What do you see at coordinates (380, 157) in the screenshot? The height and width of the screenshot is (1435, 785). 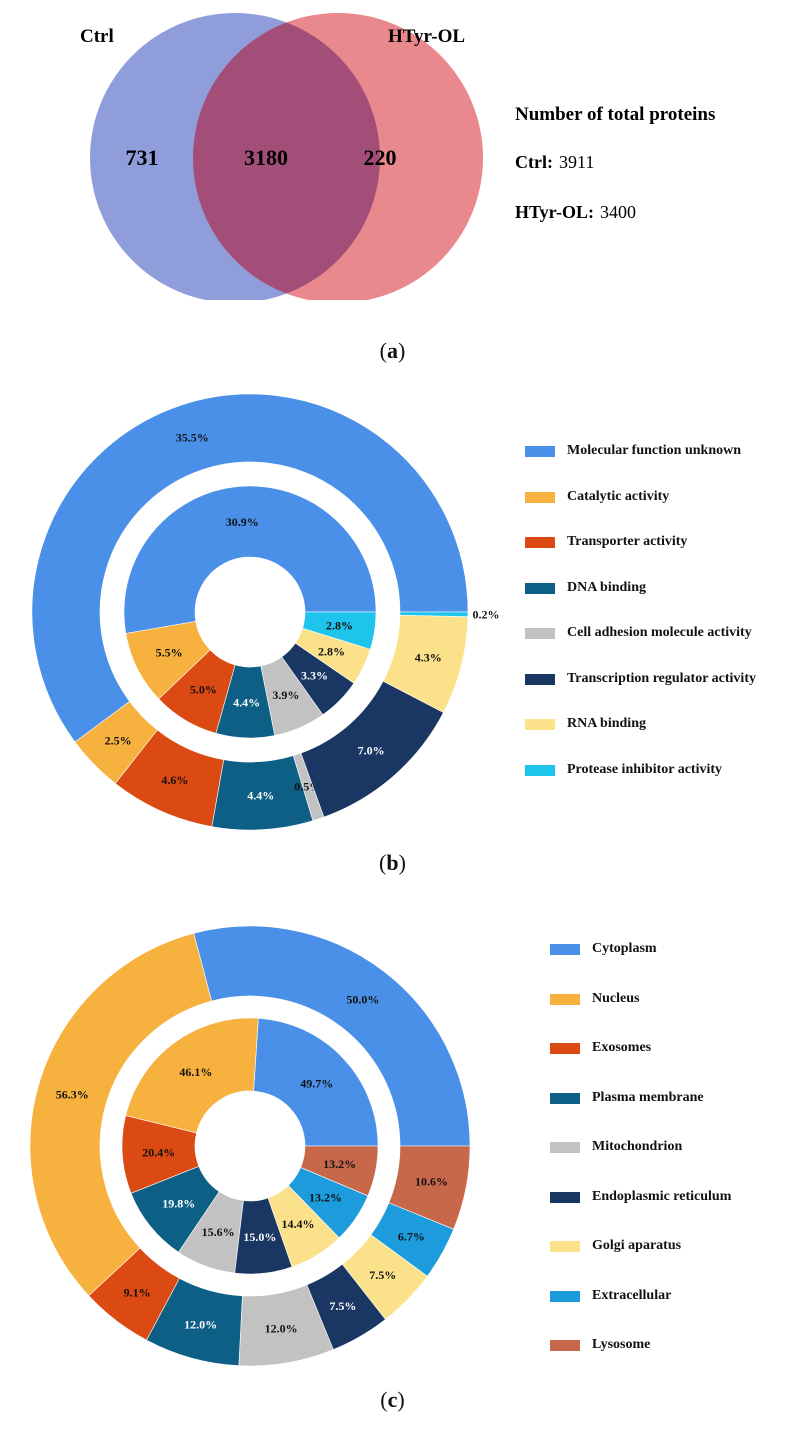 I see `venn-value-htyr-only: 220` at bounding box center [380, 157].